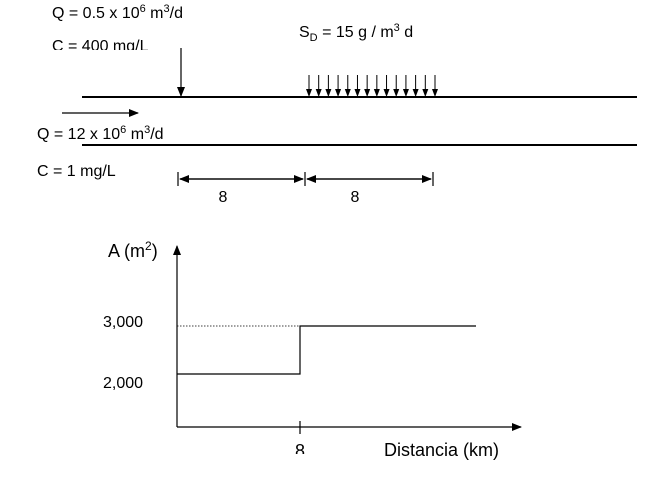  I want to click on river-concentration-label: C = 1 mg/L, so click(76, 171).